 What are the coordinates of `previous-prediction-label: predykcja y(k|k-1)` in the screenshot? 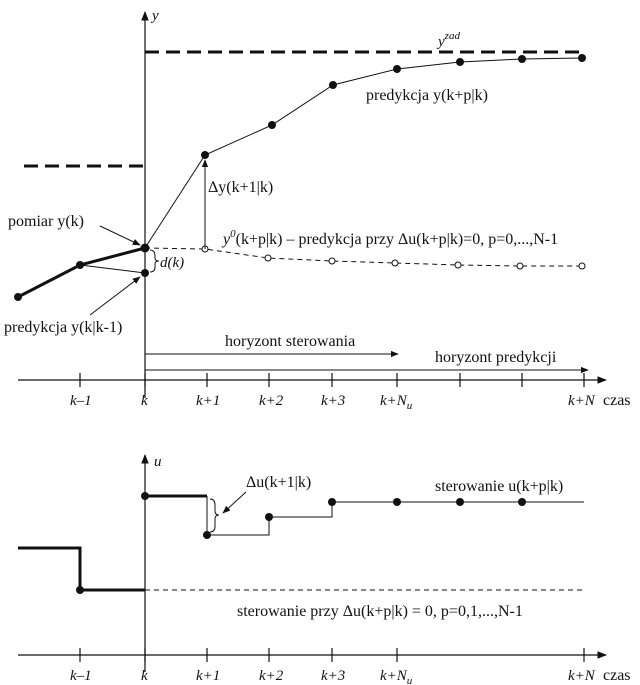 It's located at (63, 327).